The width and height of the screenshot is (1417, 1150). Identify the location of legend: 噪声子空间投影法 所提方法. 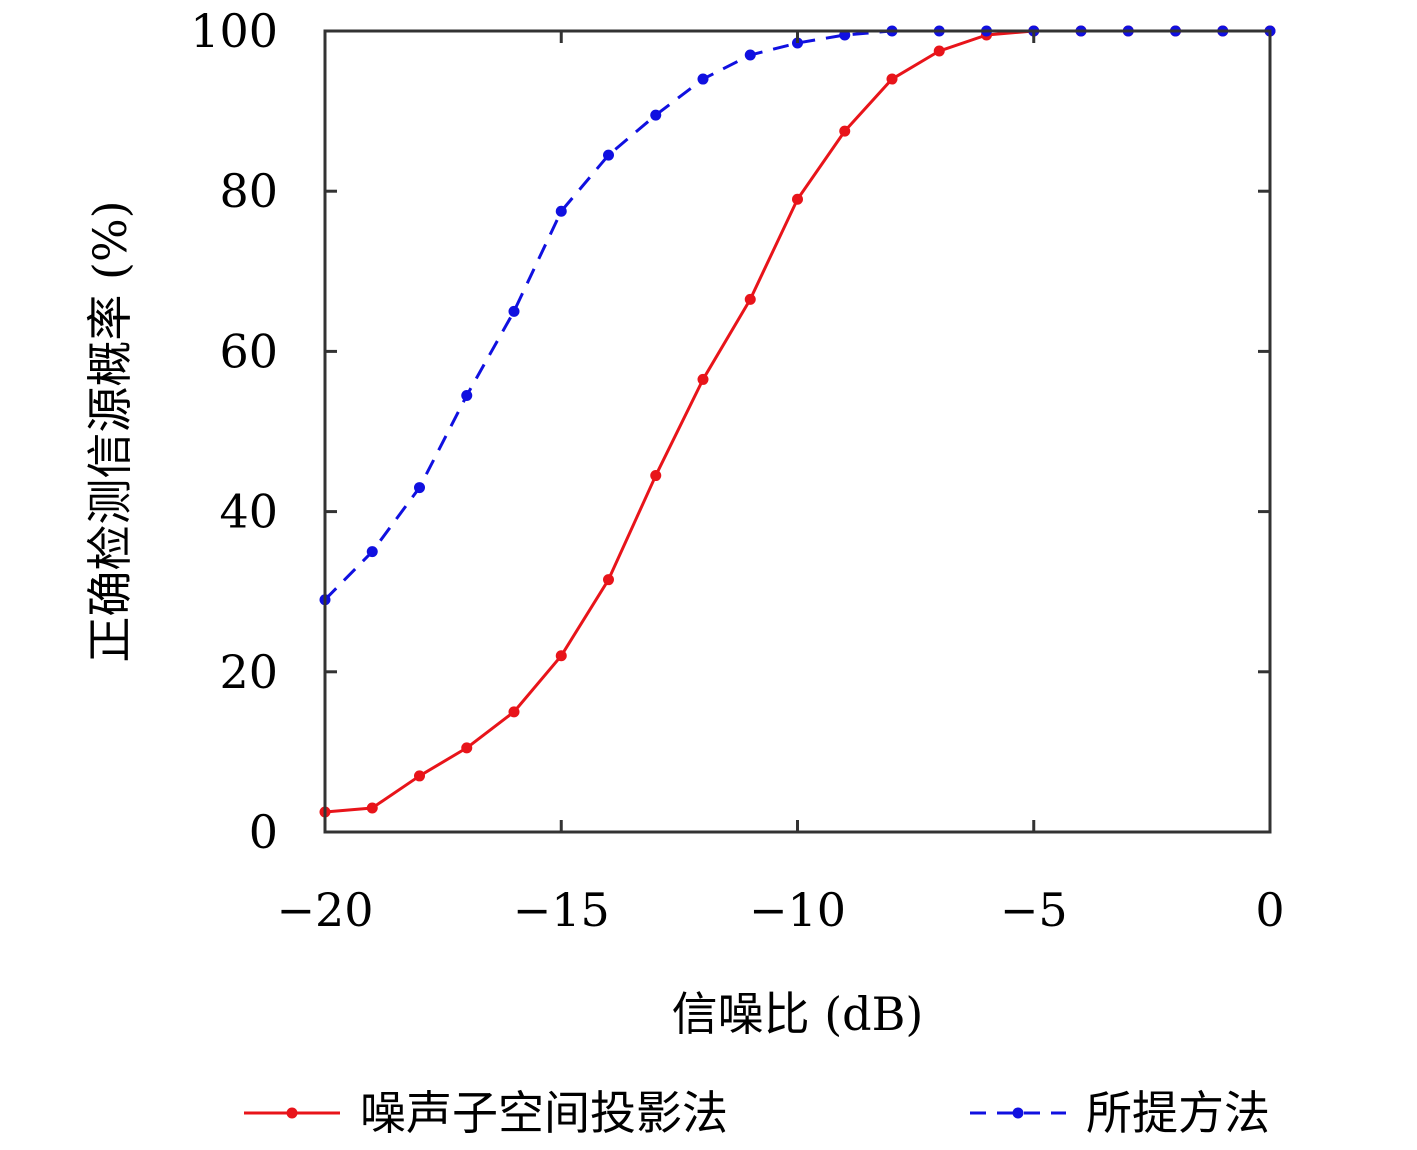
(757, 1113).